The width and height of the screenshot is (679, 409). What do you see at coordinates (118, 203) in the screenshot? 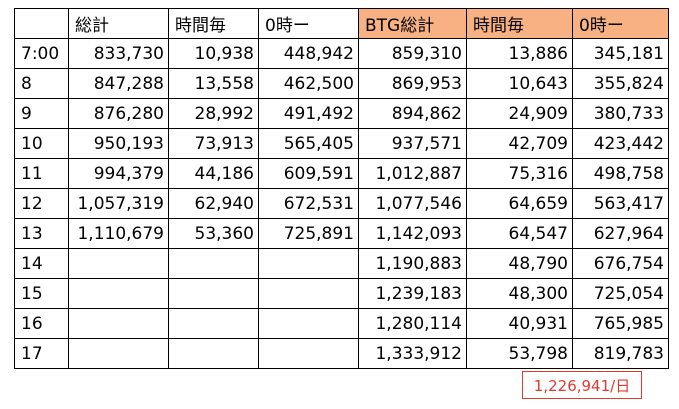
I see `value-cell: 1,057,319` at bounding box center [118, 203].